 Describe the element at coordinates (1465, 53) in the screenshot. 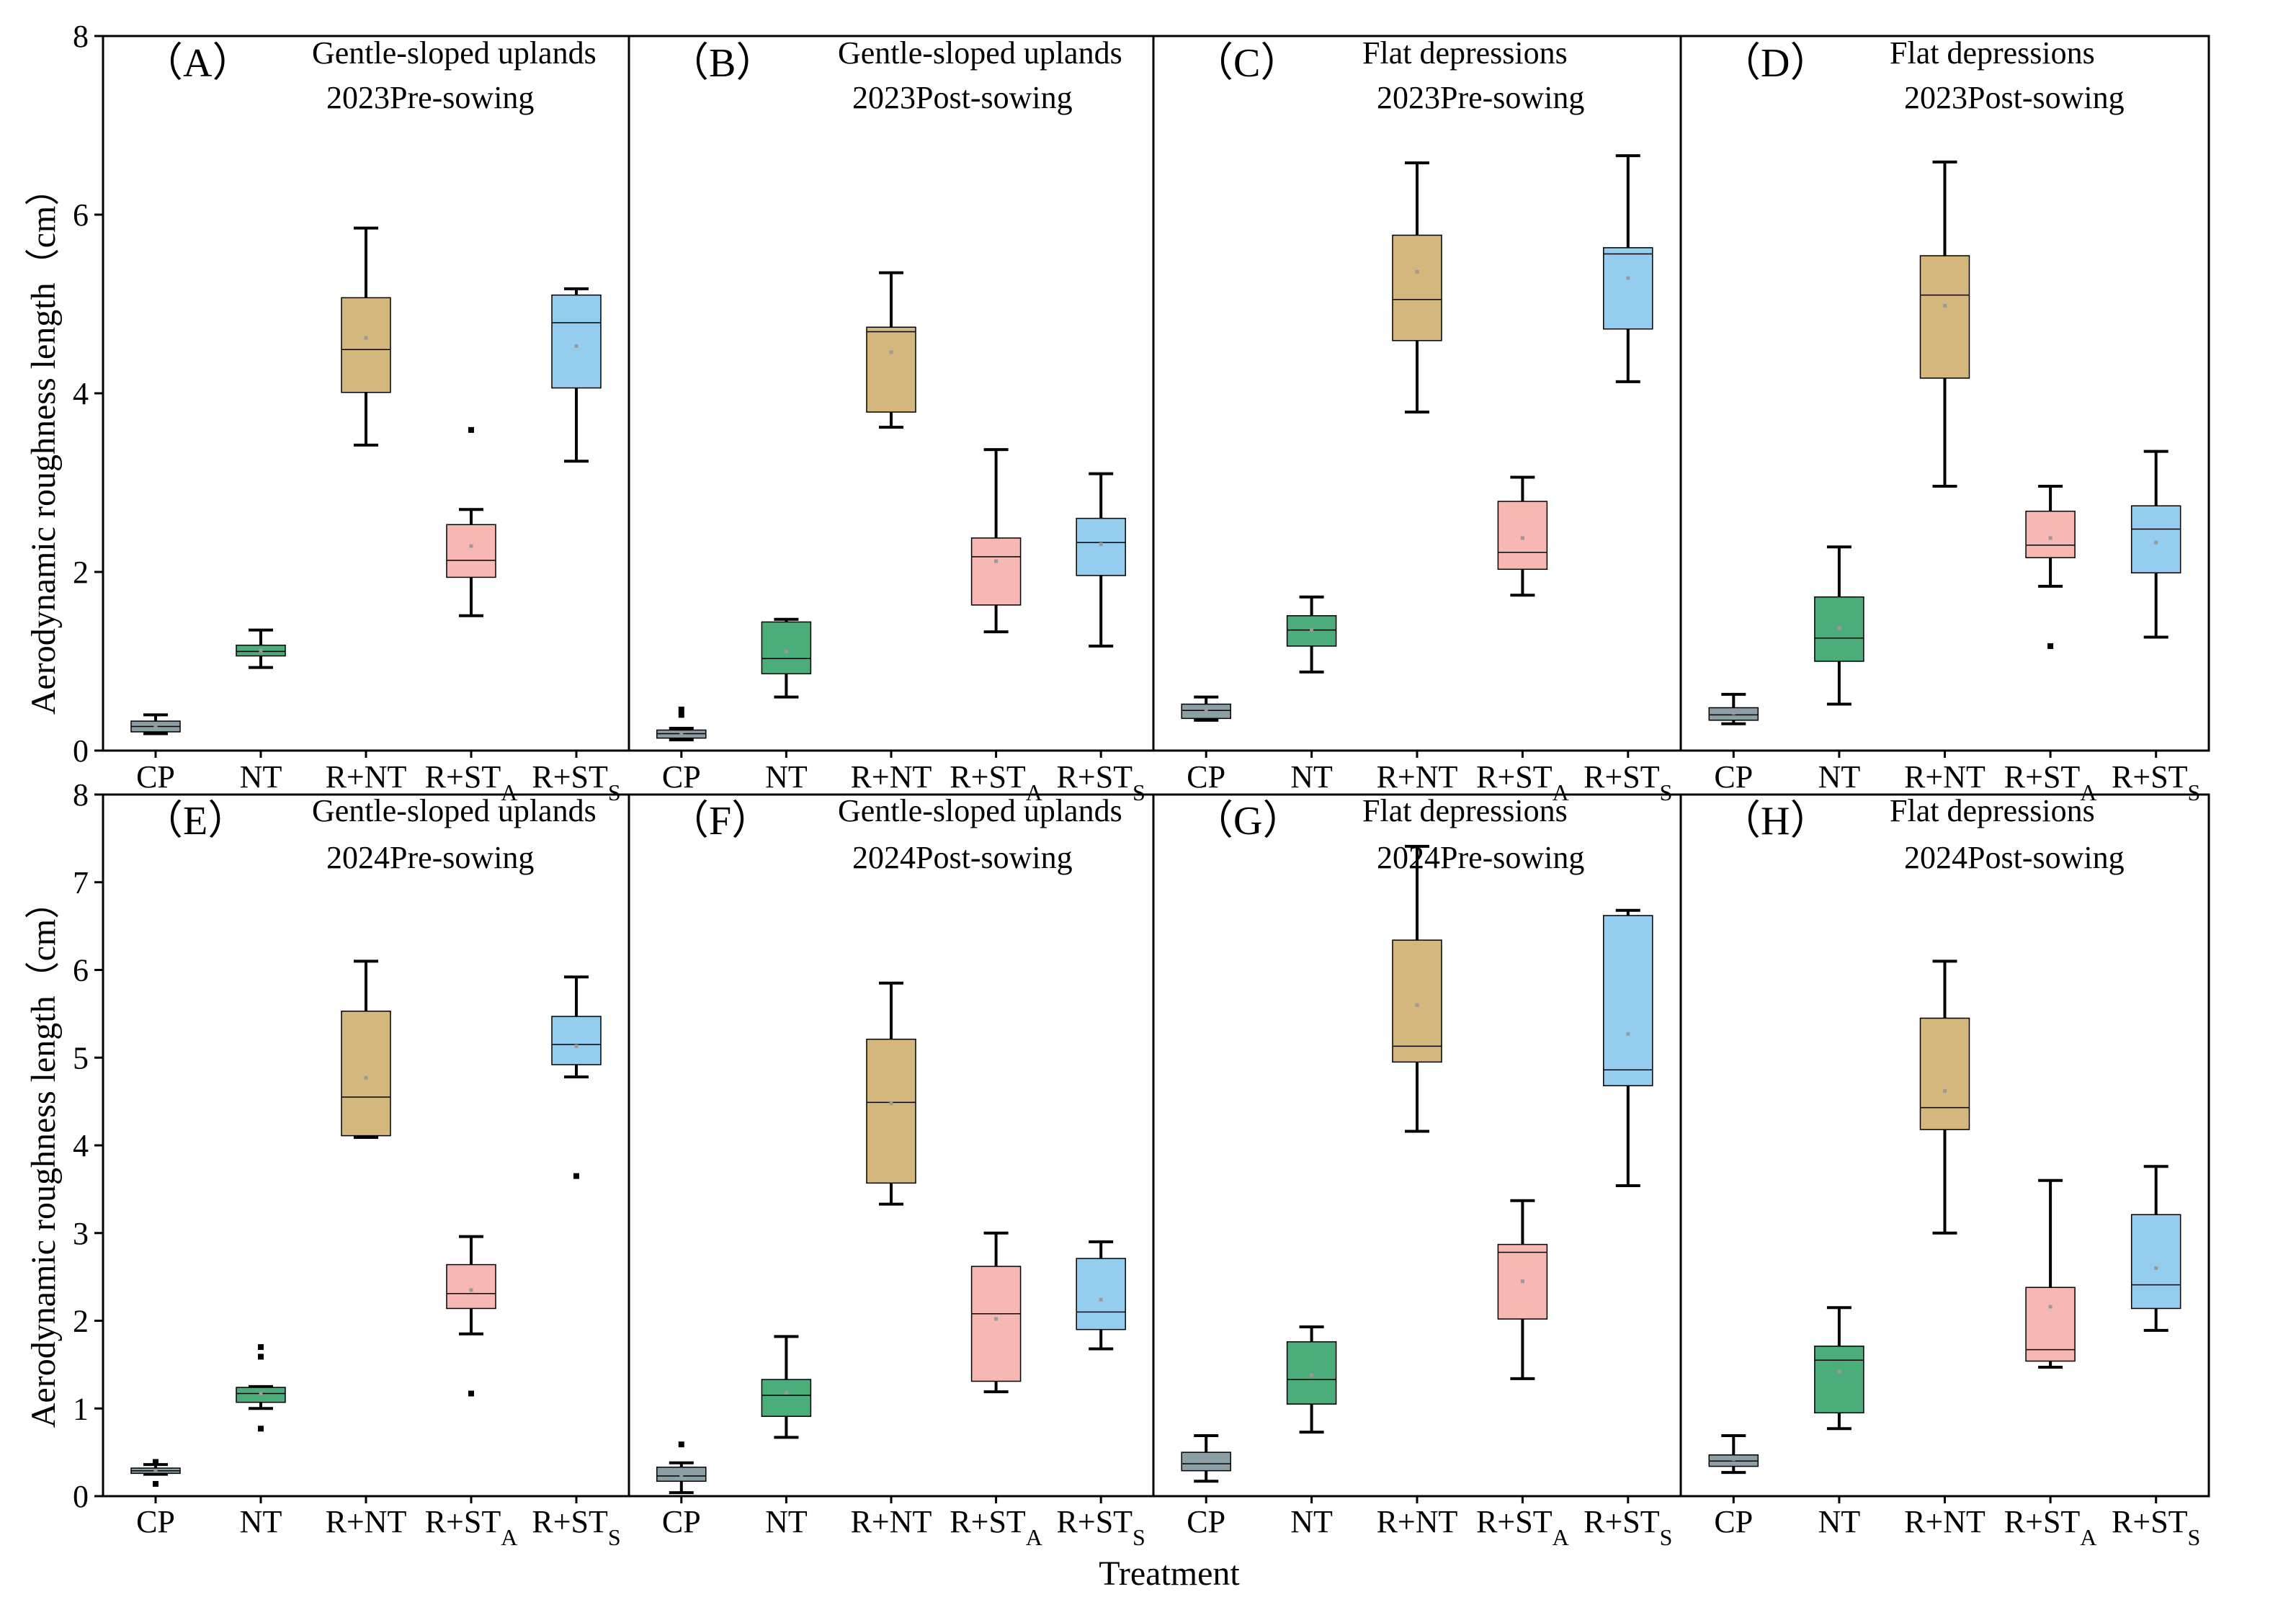

I see `panel-title-line1: Flat depressions` at that location.